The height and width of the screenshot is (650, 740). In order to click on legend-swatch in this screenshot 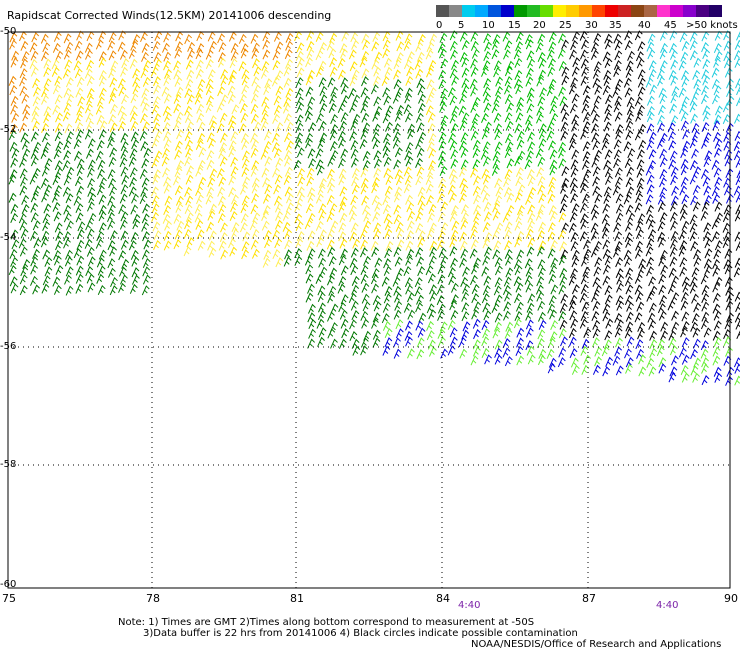, I will do `click(442, 11)`.